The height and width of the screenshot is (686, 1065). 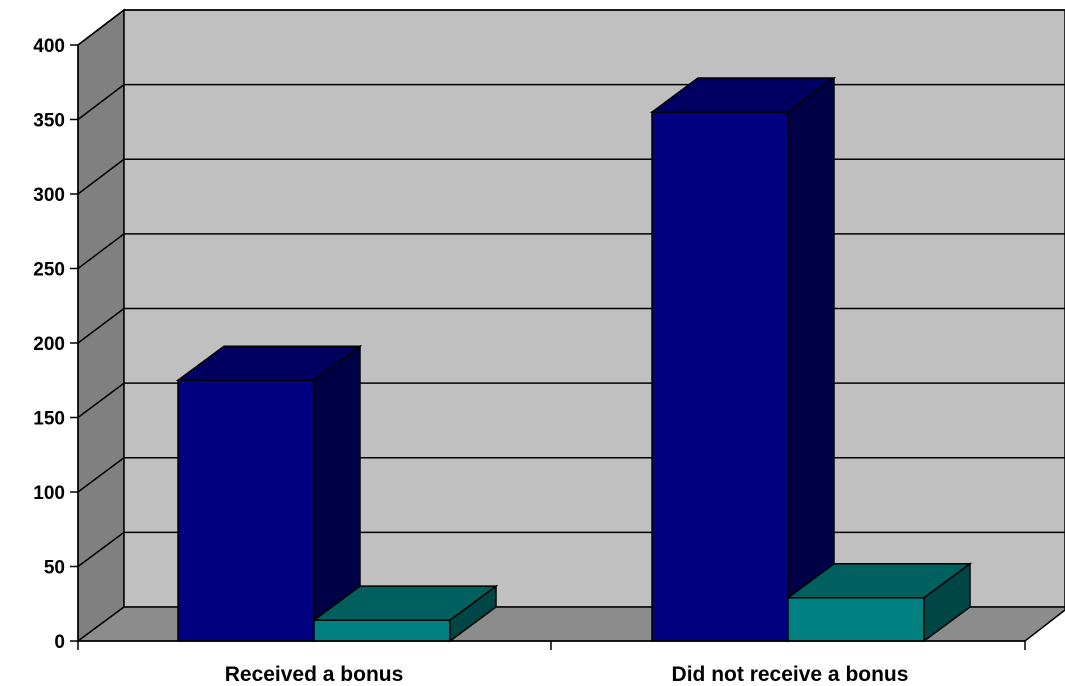 What do you see at coordinates (49, 46) in the screenshot?
I see `y-tick-label: 400` at bounding box center [49, 46].